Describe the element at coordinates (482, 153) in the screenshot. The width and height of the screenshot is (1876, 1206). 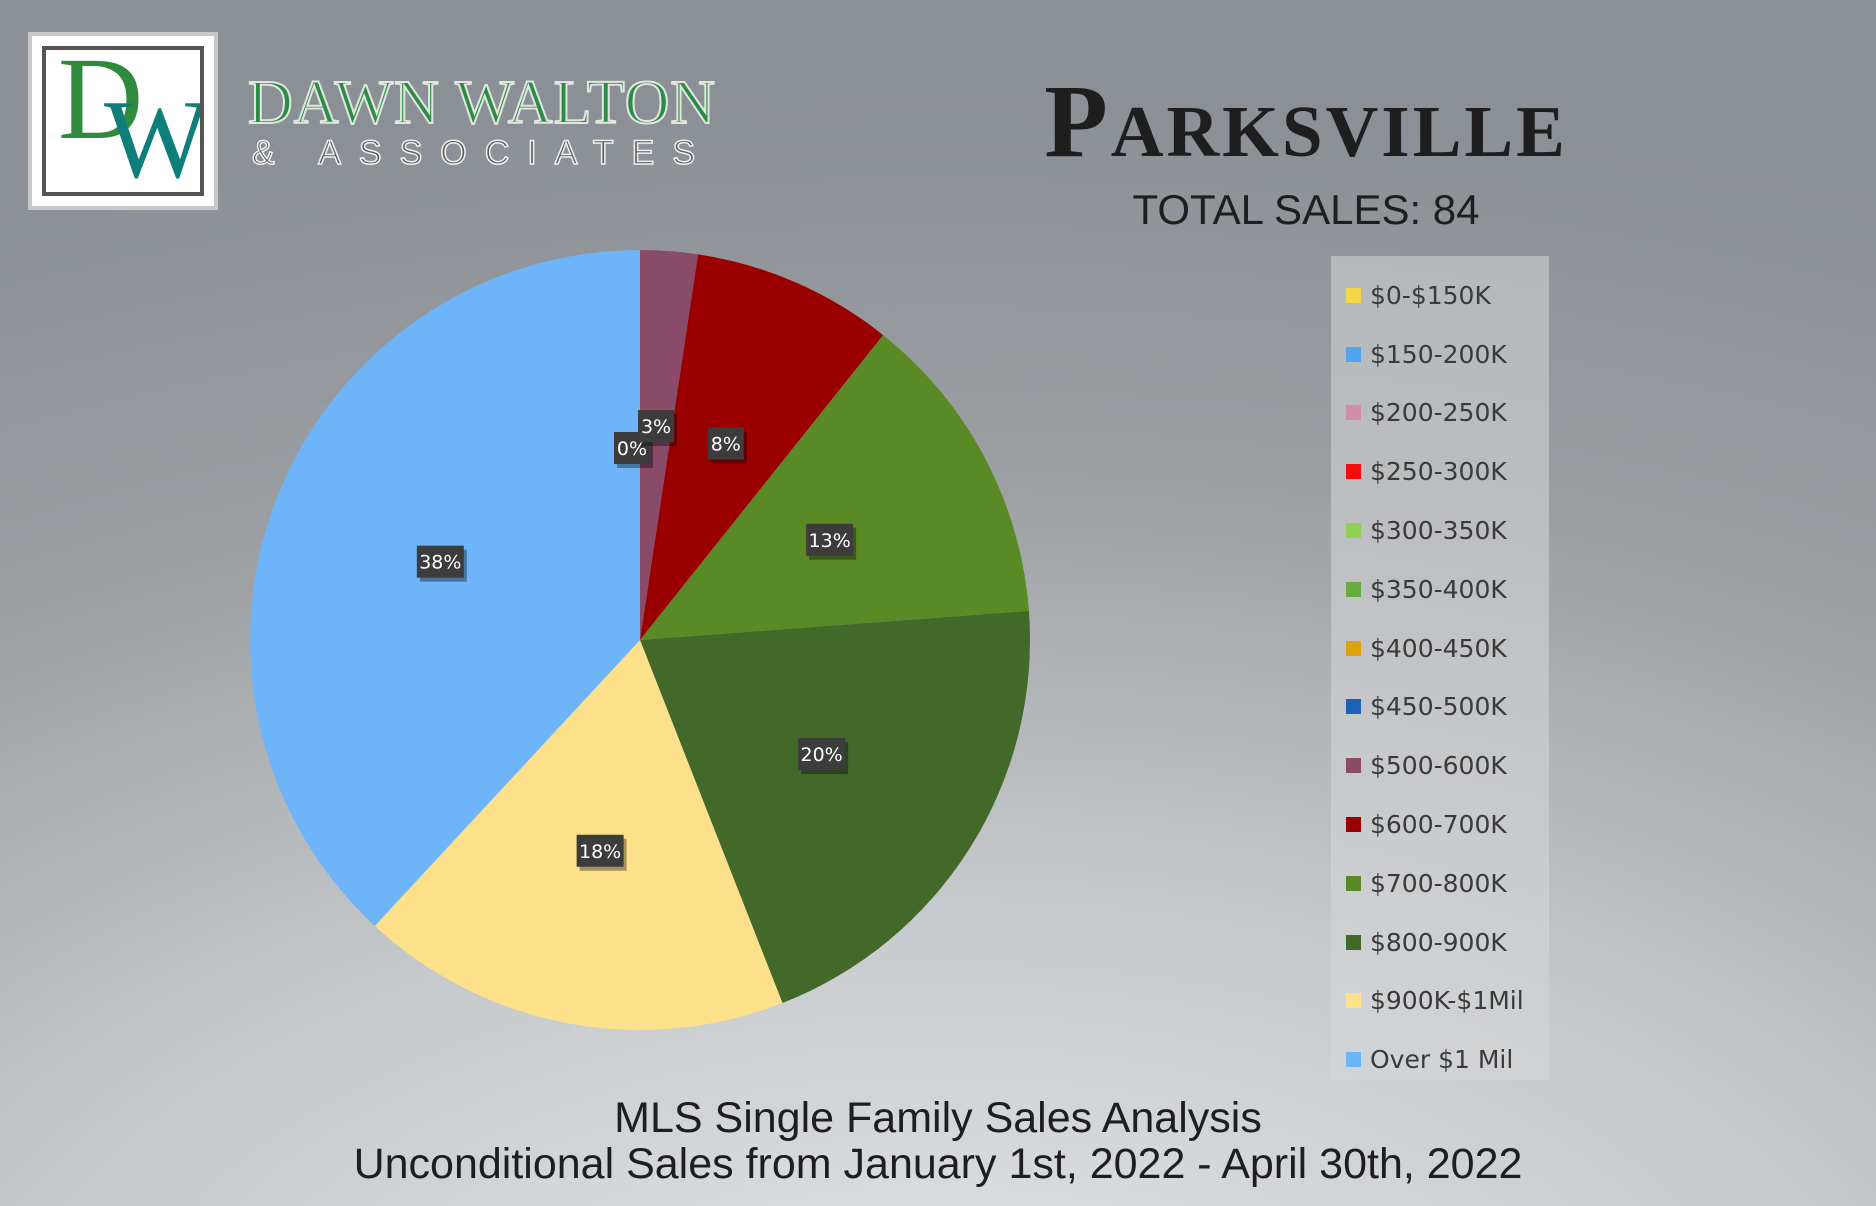
I see `brand-subtitle: & ASSOCIATES` at that location.